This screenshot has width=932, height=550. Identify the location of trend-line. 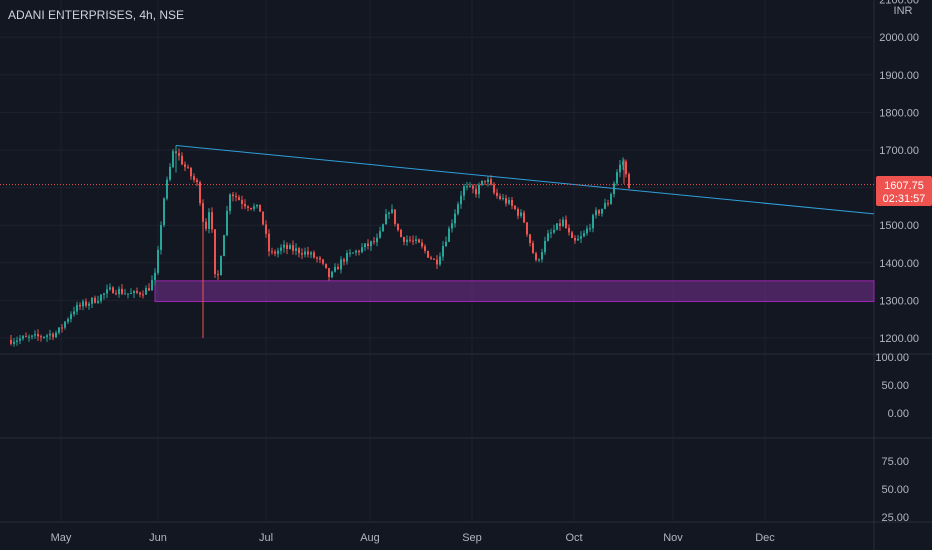
(525, 179).